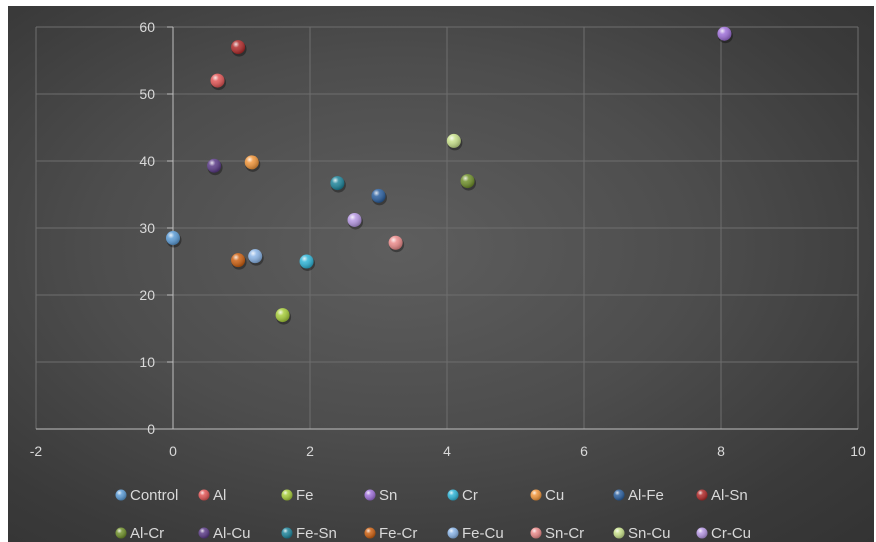 Image resolution: width=876 pixels, height=542 pixels. Describe the element at coordinates (310, 451) in the screenshot. I see `x-tick-label: 2` at that location.